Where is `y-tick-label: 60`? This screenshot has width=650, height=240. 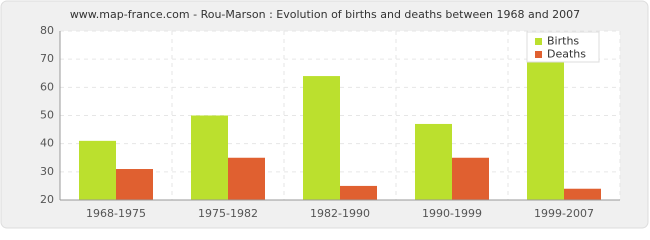 y-tick-label: 60 is located at coordinates (47, 86).